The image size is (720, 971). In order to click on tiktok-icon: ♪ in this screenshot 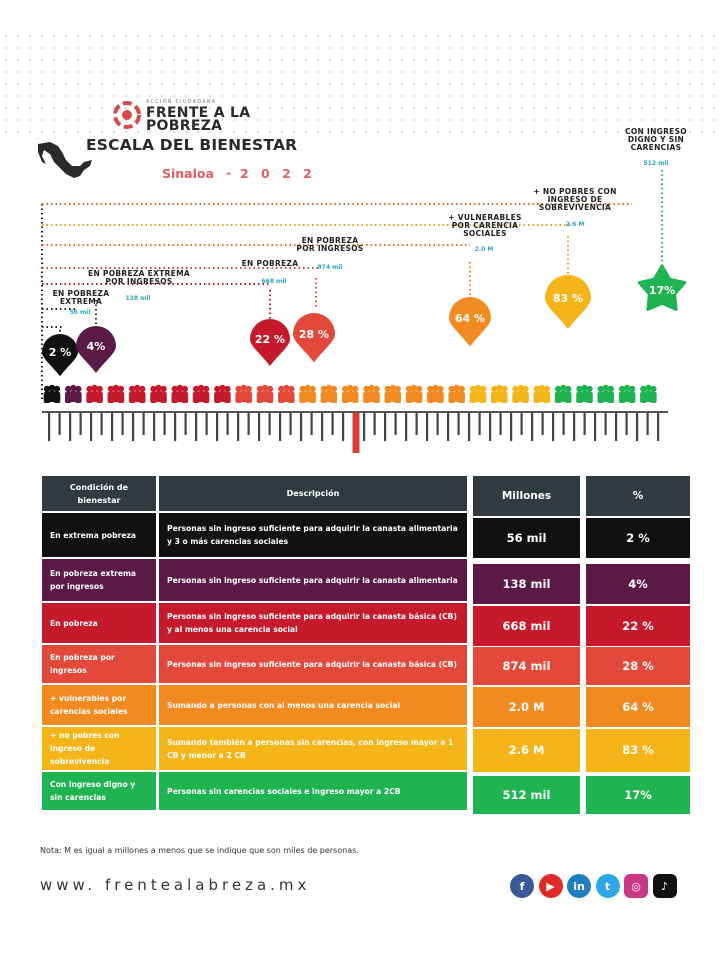, I will do `click(664, 886)`.